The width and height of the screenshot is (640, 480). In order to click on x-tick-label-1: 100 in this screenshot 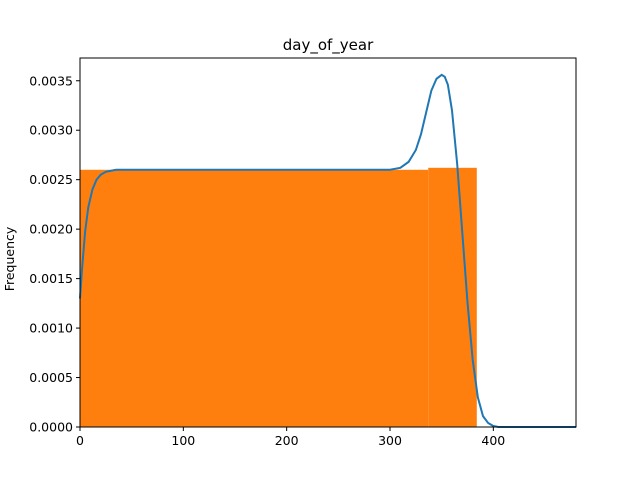, I will do `click(183, 440)`.